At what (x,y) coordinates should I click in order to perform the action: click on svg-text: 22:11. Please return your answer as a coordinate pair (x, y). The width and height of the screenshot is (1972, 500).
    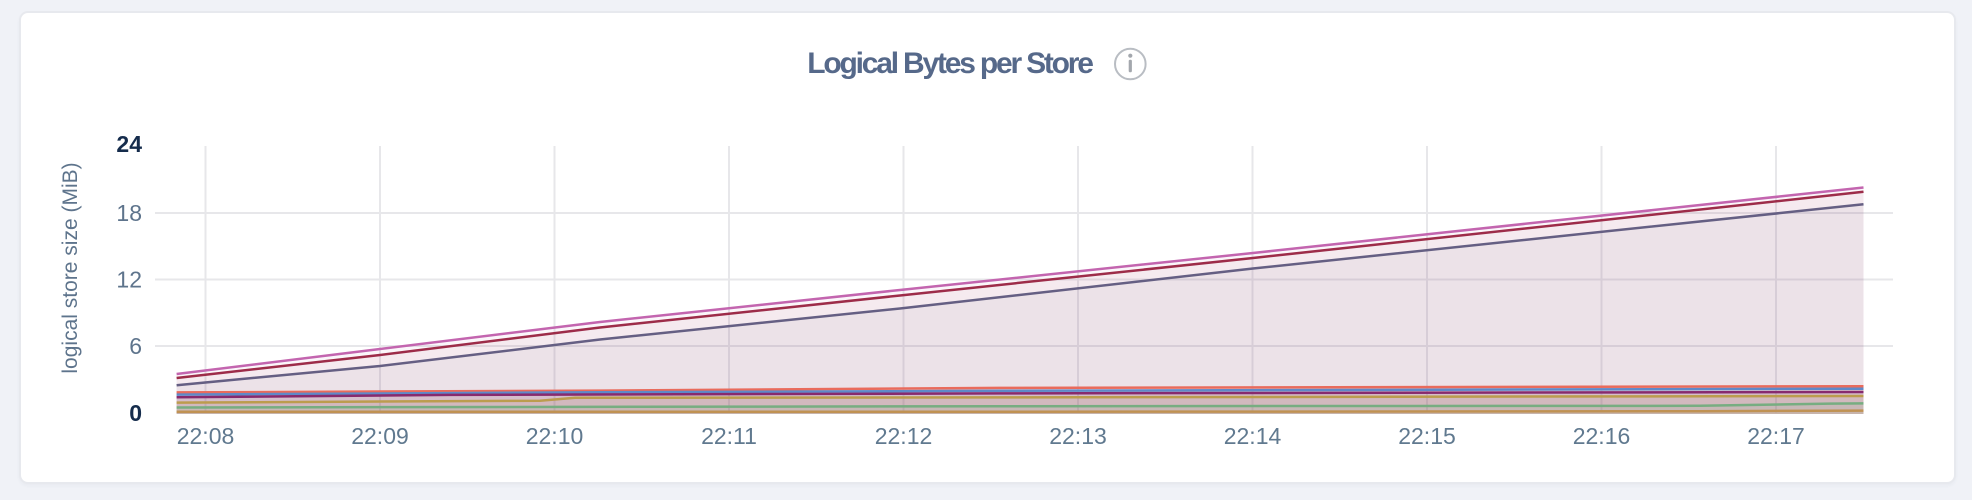
    Looking at the image, I should click on (729, 436).